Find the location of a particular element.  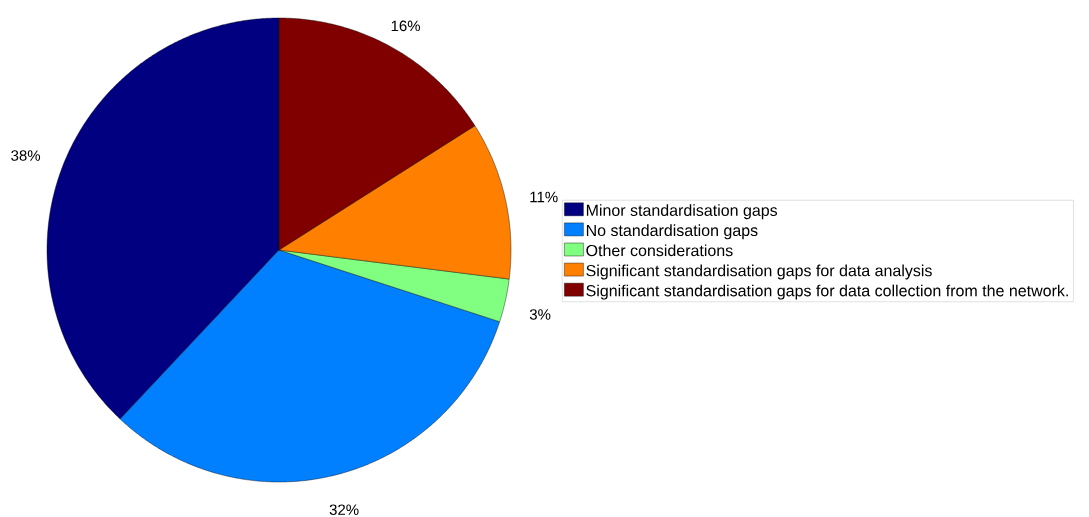

data-label: 3% is located at coordinates (540, 314).